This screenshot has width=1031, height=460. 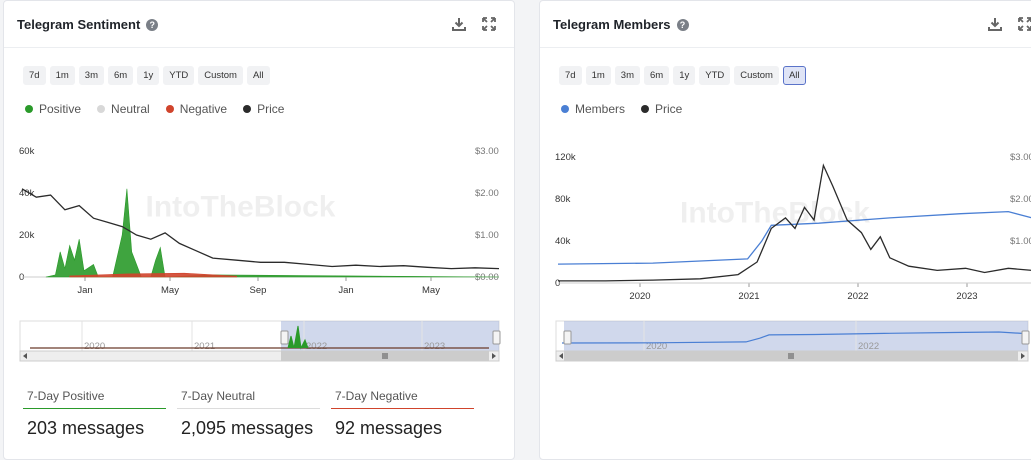 I want to click on y-tick-label: 120k, so click(x=565, y=157).